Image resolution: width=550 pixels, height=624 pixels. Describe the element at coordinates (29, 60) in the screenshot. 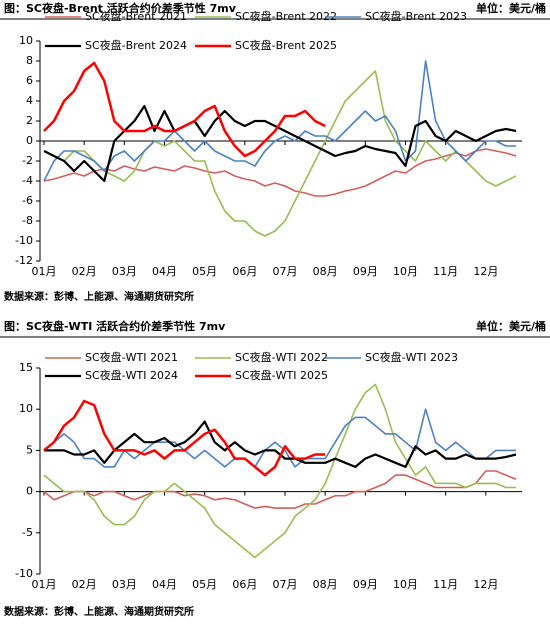

I see `y-tick-label: 8` at that location.